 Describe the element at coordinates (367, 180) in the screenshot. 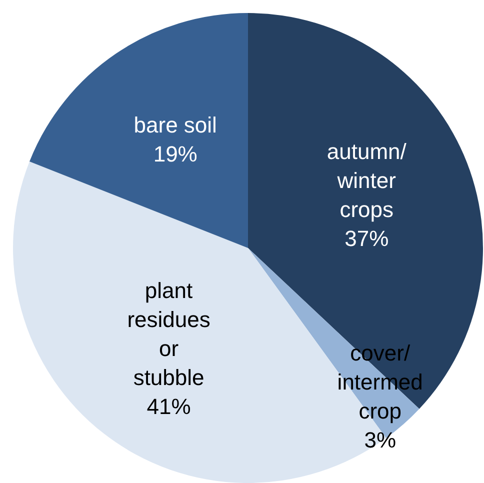

I see `slice-label: autumn/winter crops` at that location.